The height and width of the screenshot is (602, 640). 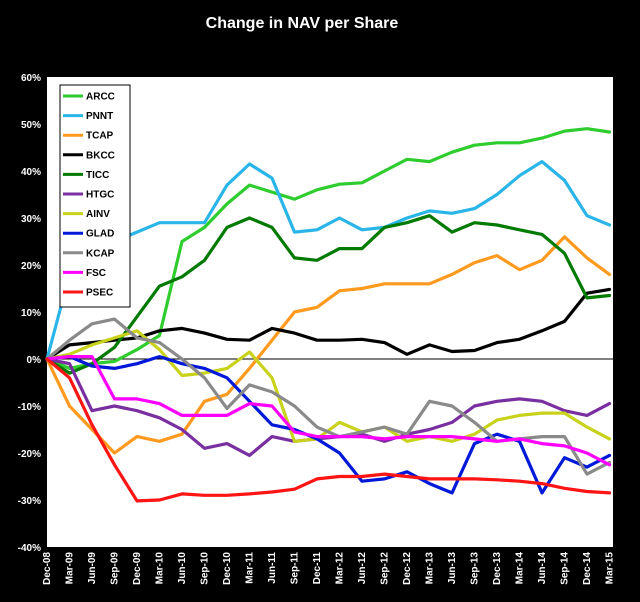 I want to click on legend-label-htgc: HTGC, so click(x=100, y=195).